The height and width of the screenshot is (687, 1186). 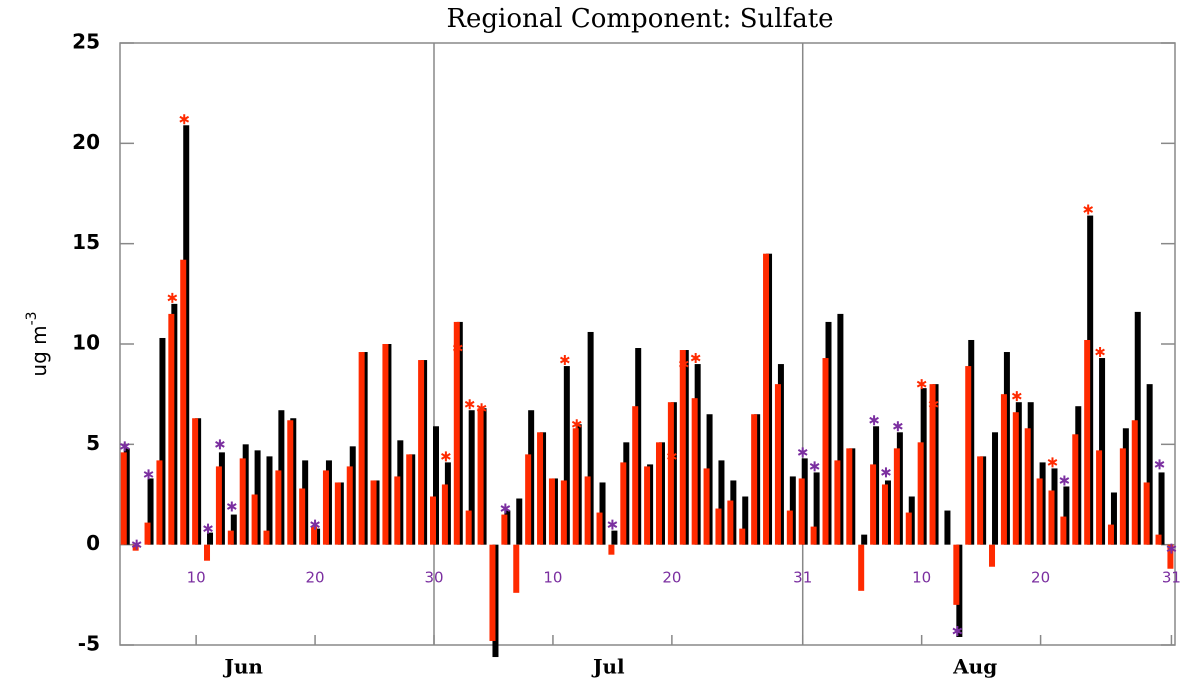 I want to click on x-tick-label: 30, so click(x=433, y=578).